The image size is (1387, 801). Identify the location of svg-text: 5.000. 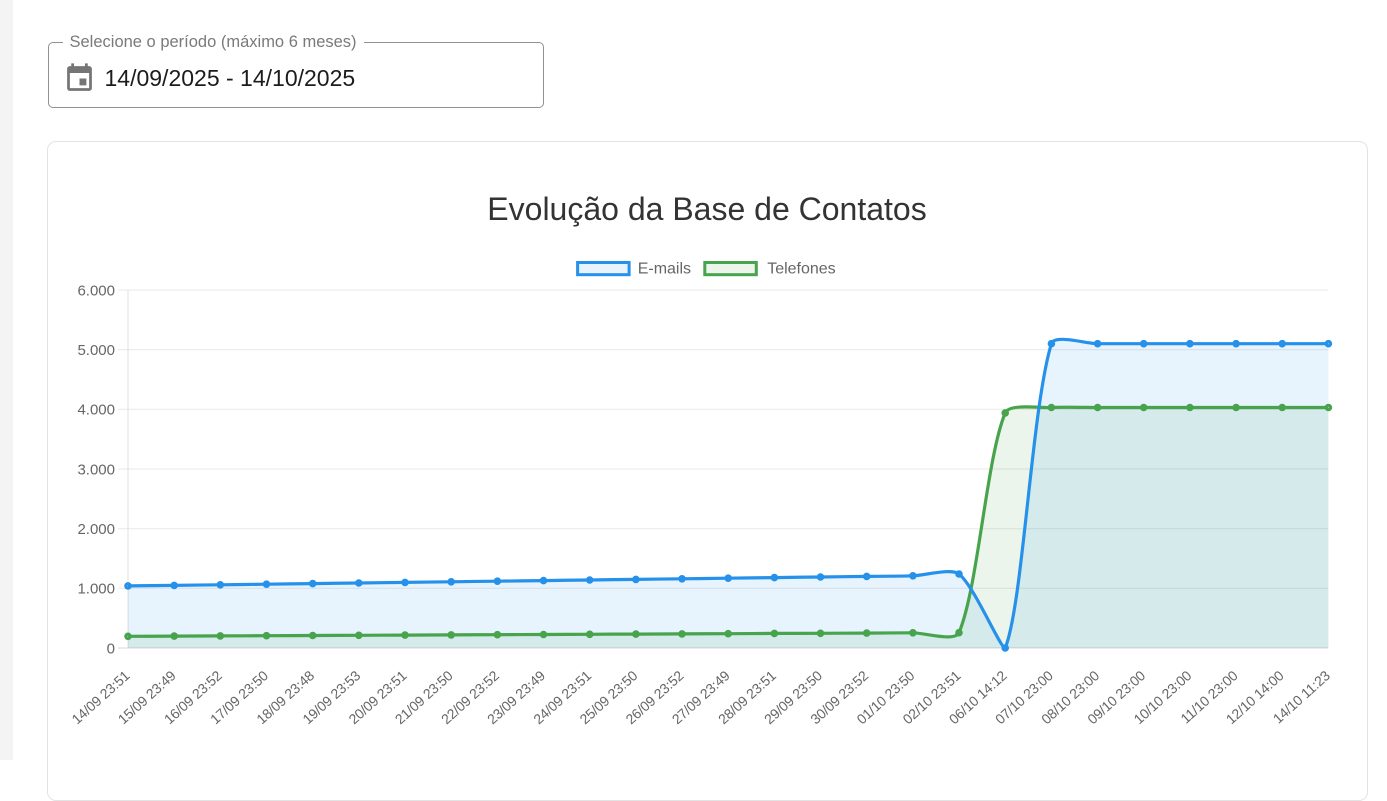
(96, 350).